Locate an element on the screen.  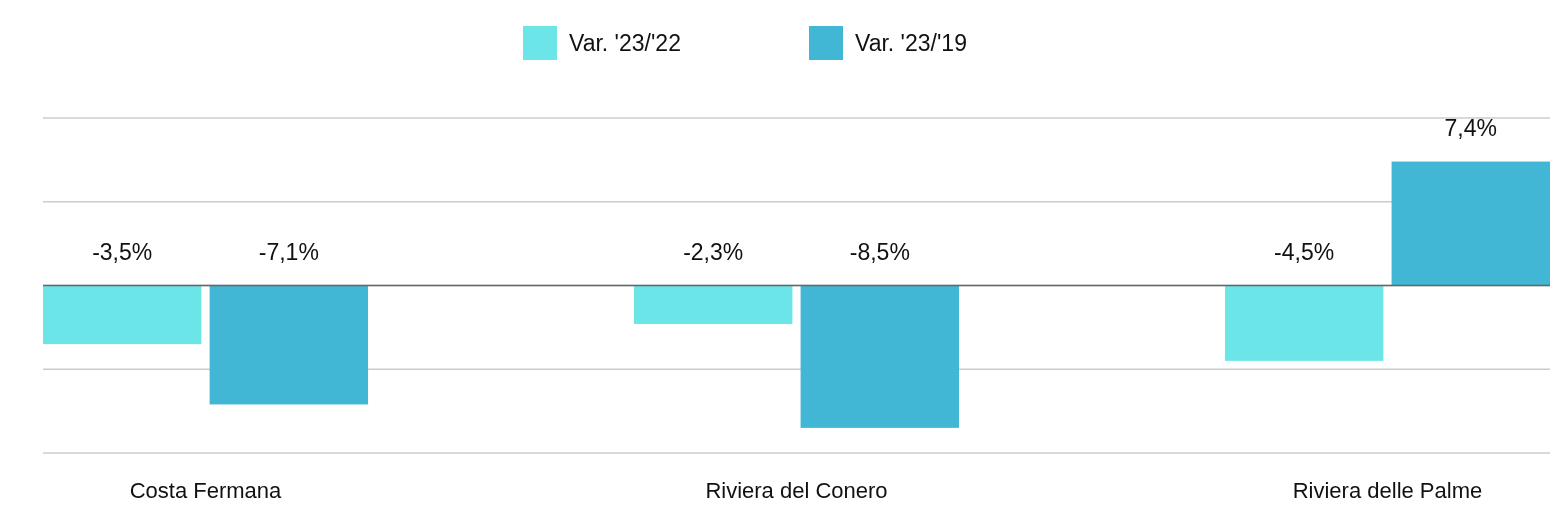
x-tick-label: Riviera delle Palme is located at coordinates (1387, 490).